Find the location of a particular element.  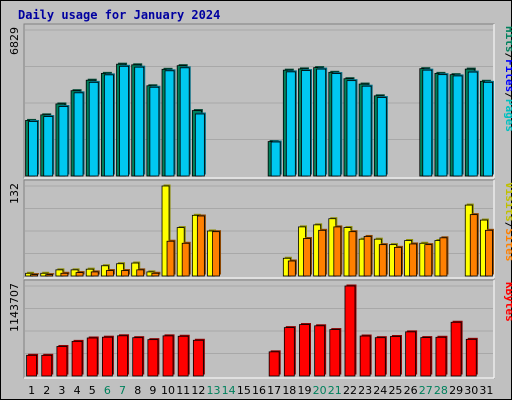

legend-entry: Files is located at coordinates (507, 75).